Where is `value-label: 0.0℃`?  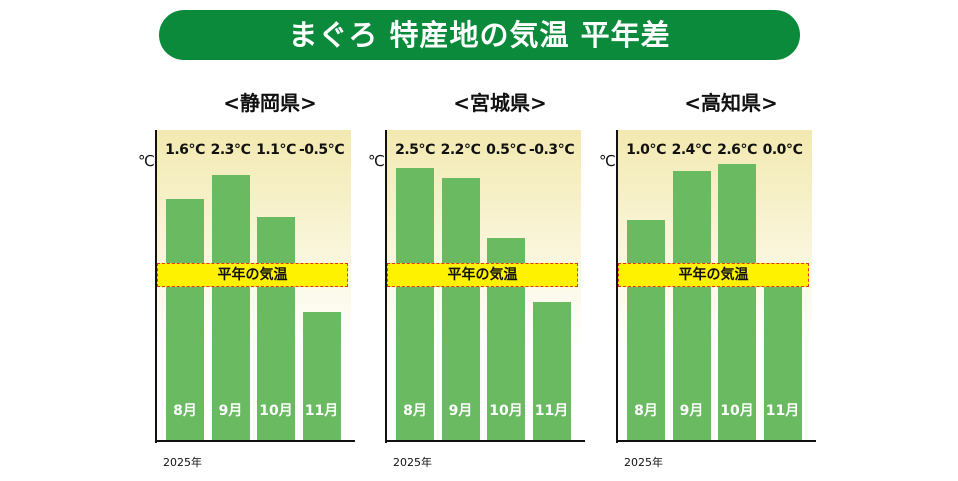 value-label: 0.0℃ is located at coordinates (782, 150).